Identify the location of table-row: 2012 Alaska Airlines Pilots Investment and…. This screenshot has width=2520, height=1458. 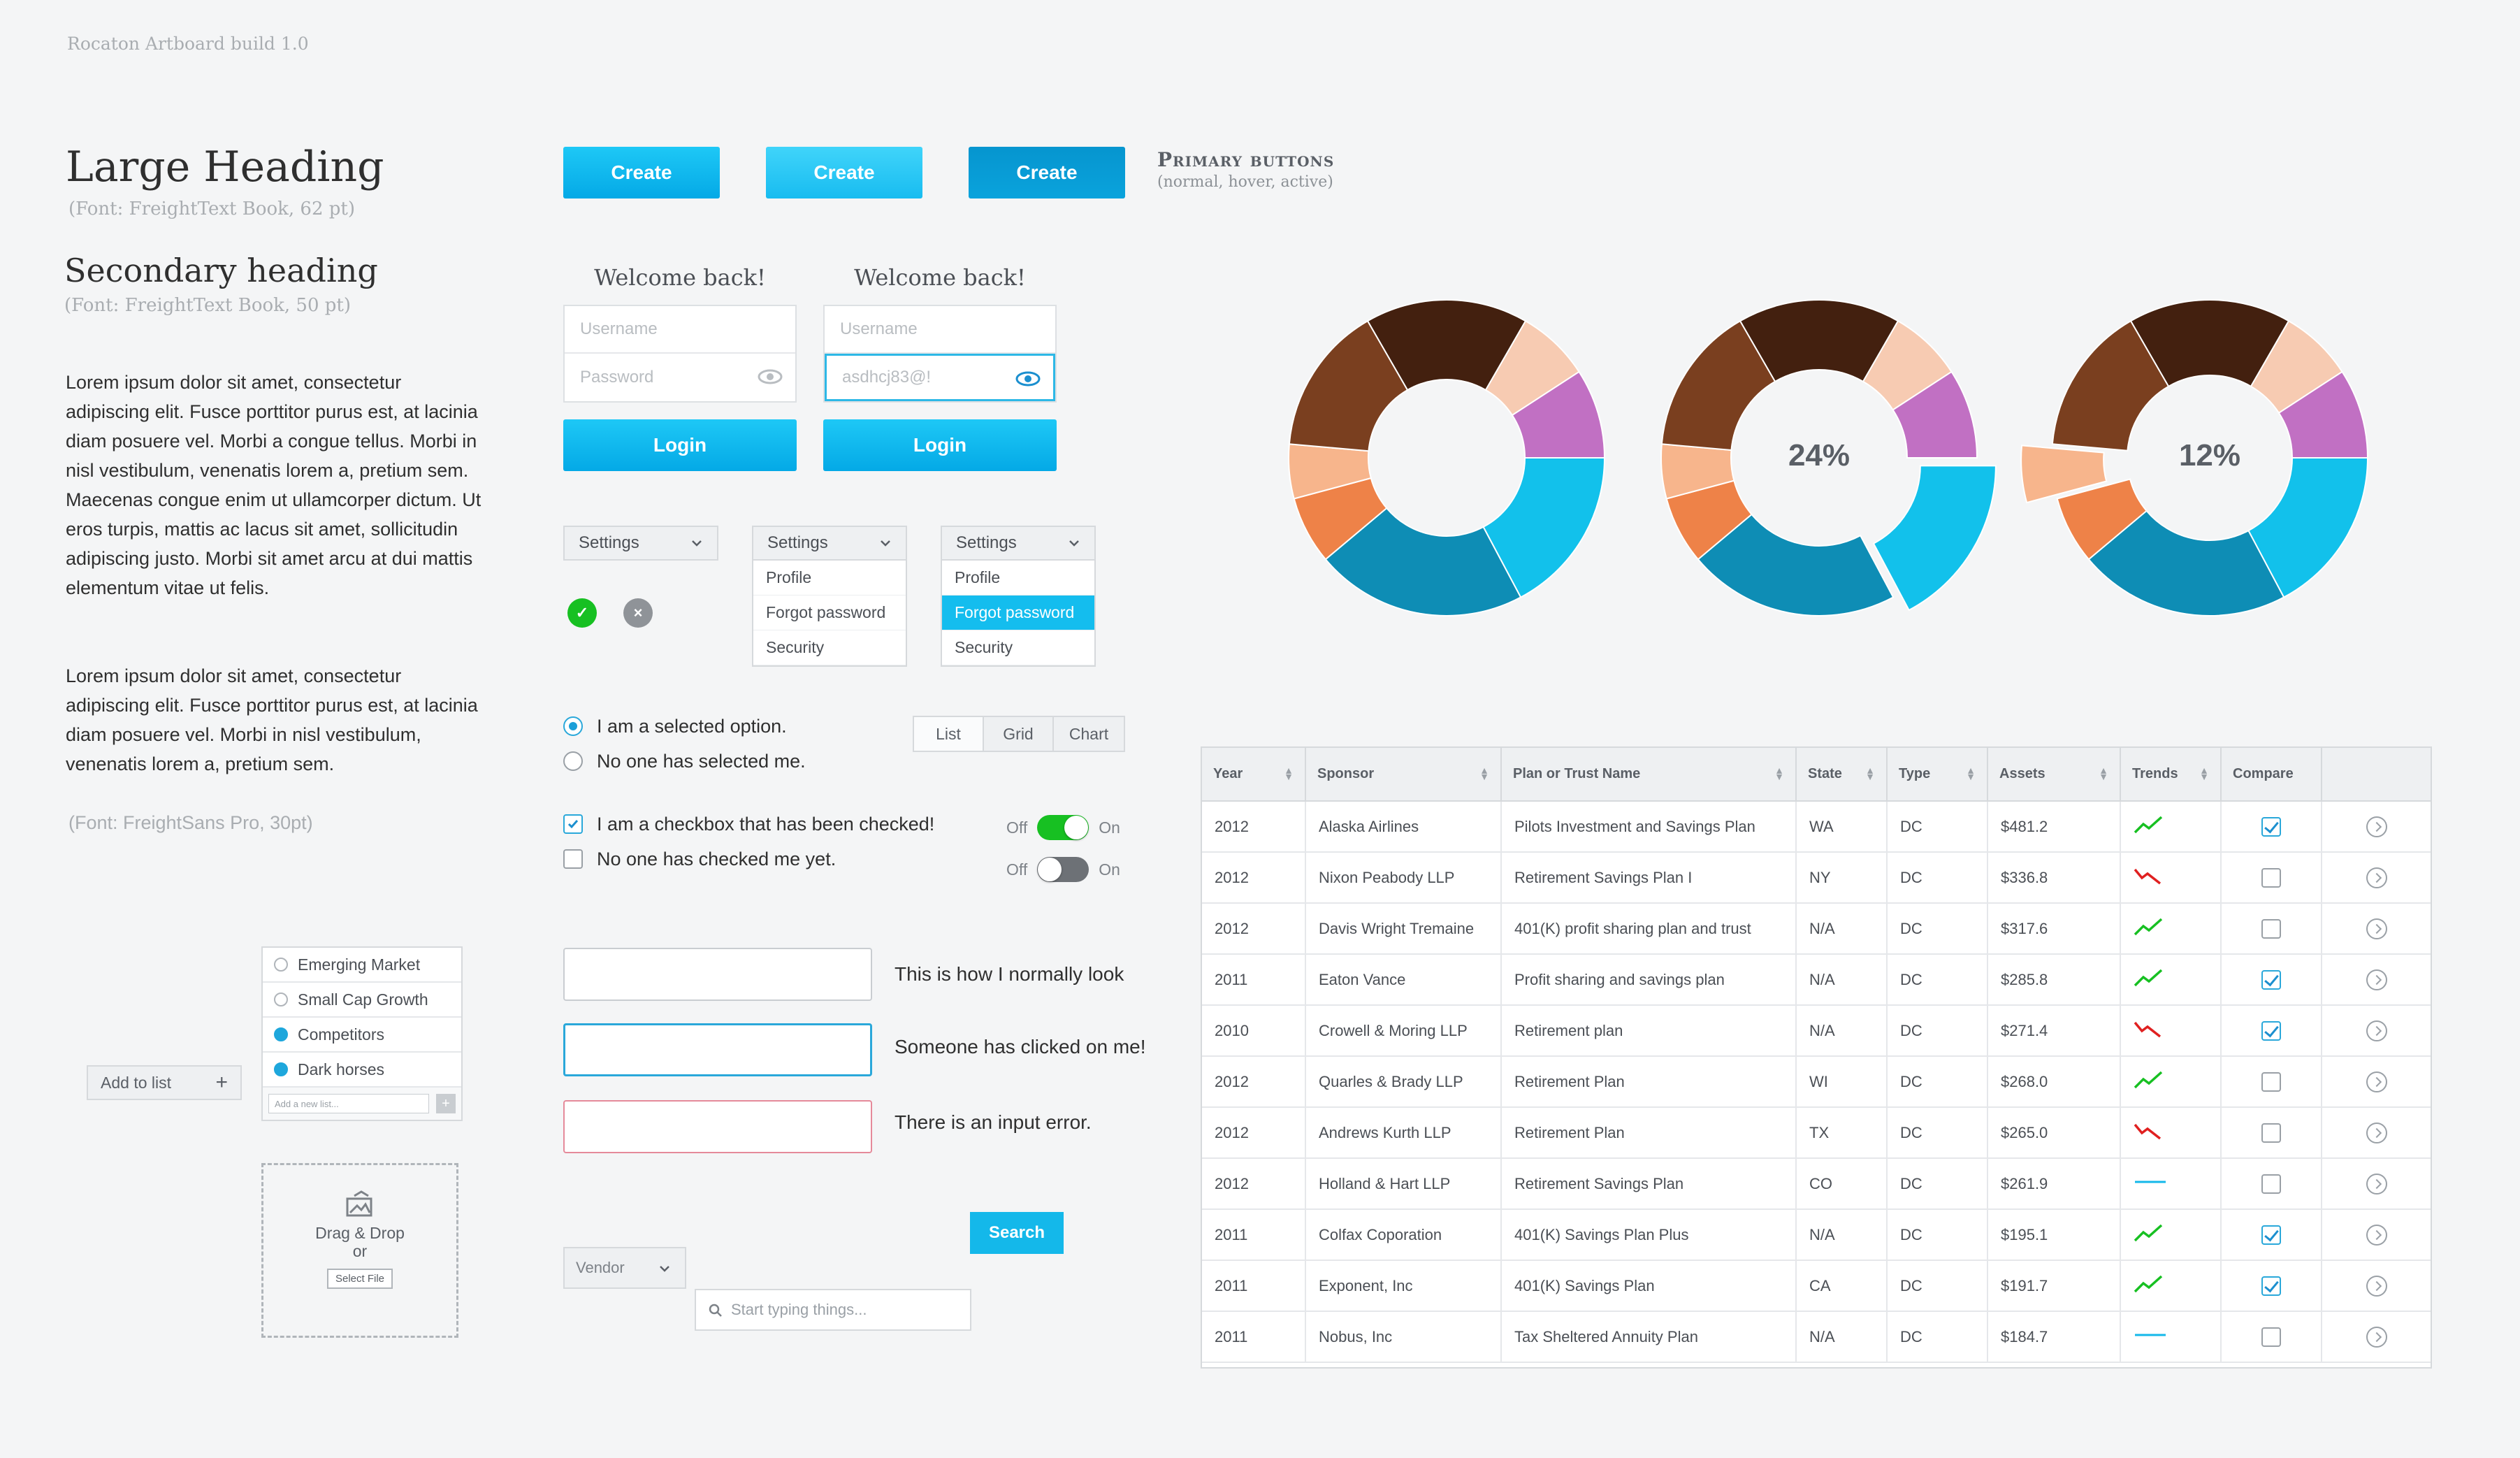
(1816, 827).